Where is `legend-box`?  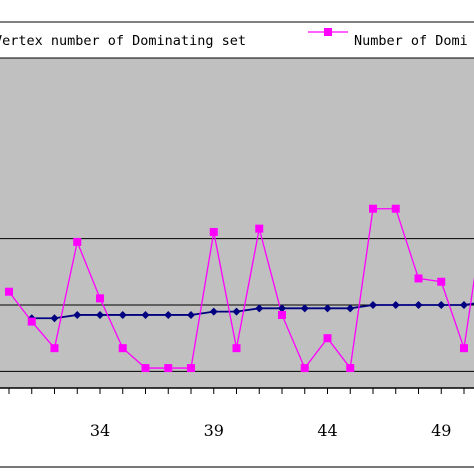 legend-box is located at coordinates (237, 40).